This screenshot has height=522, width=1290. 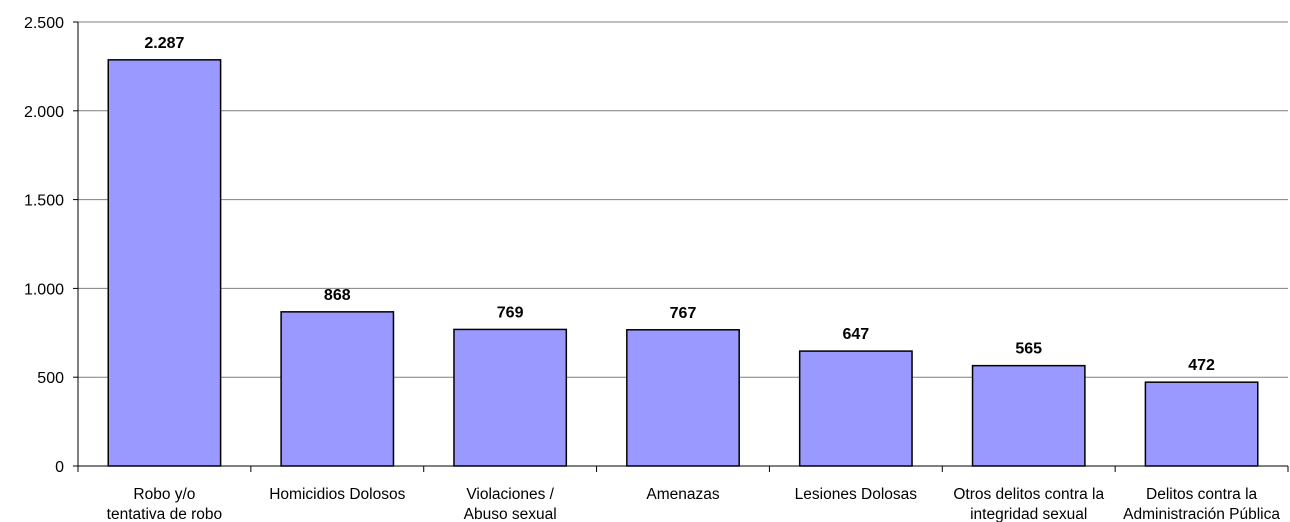 What do you see at coordinates (44, 245) in the screenshot?
I see `y-axis-tick-labels: 0 500 1.000 1.500 2.000 2.500` at bounding box center [44, 245].